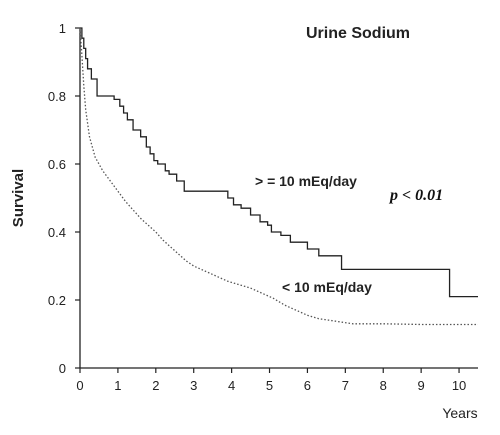 The height and width of the screenshot is (435, 500). I want to click on y-tick-label: 0.6, so click(57, 164).